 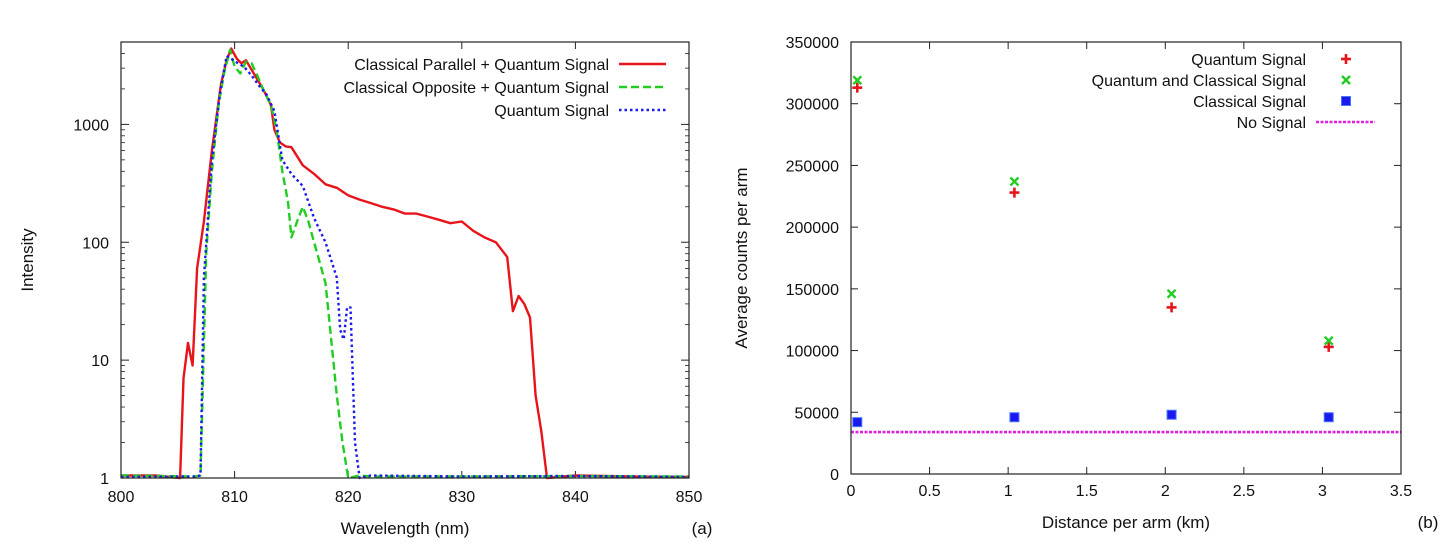 I want to click on b-legend-label-4: No Signal, so click(x=1271, y=123).